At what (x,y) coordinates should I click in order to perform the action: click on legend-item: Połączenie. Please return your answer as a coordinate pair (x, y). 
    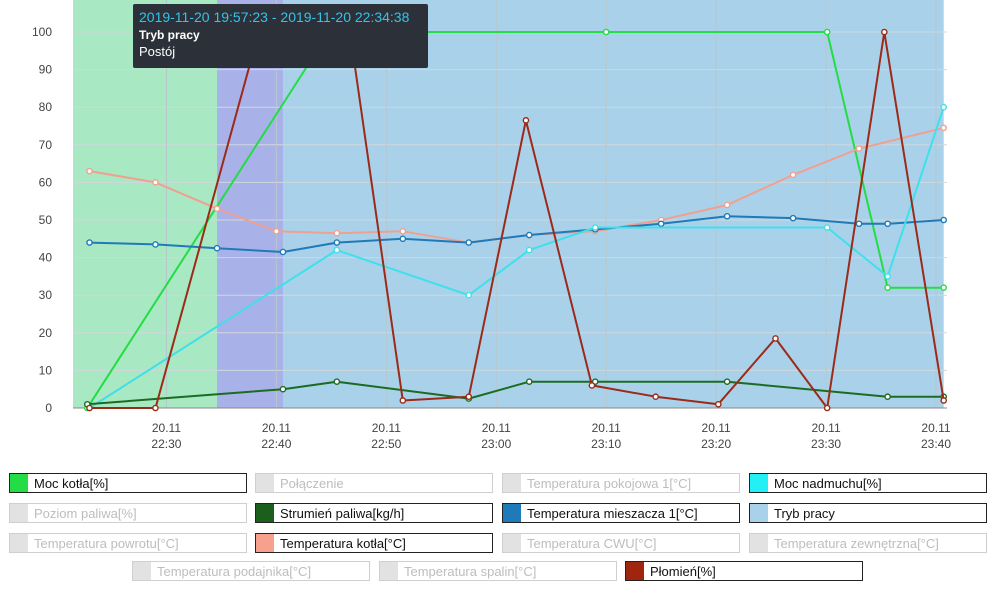
    Looking at the image, I should click on (374, 483).